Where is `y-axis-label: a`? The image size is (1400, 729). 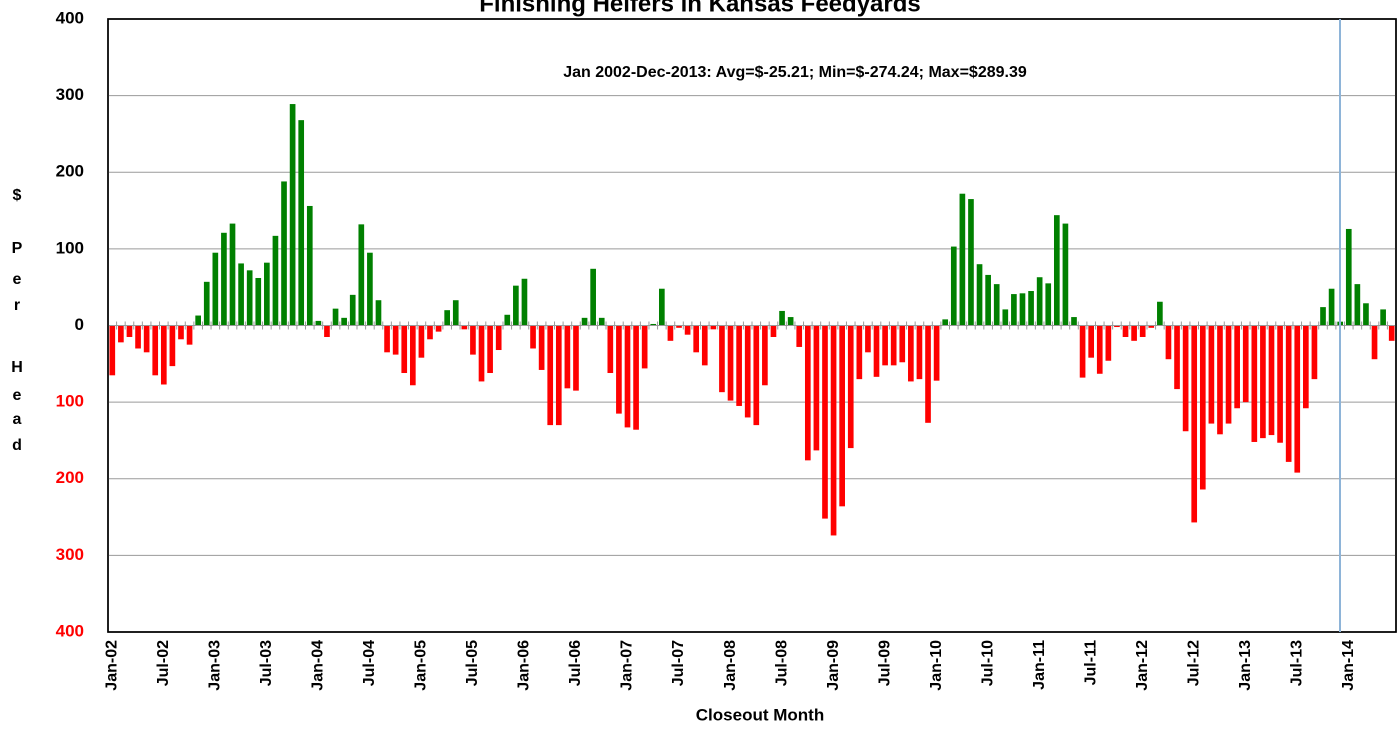 y-axis-label: a is located at coordinates (17, 419).